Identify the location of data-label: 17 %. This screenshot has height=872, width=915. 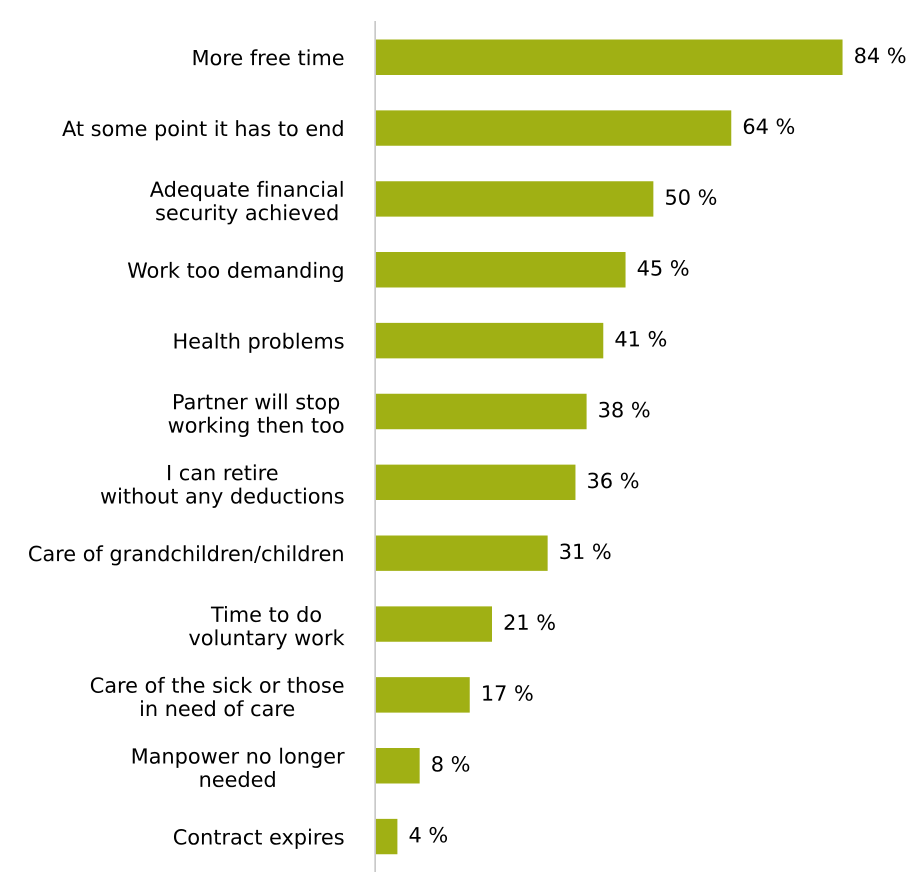
(508, 693).